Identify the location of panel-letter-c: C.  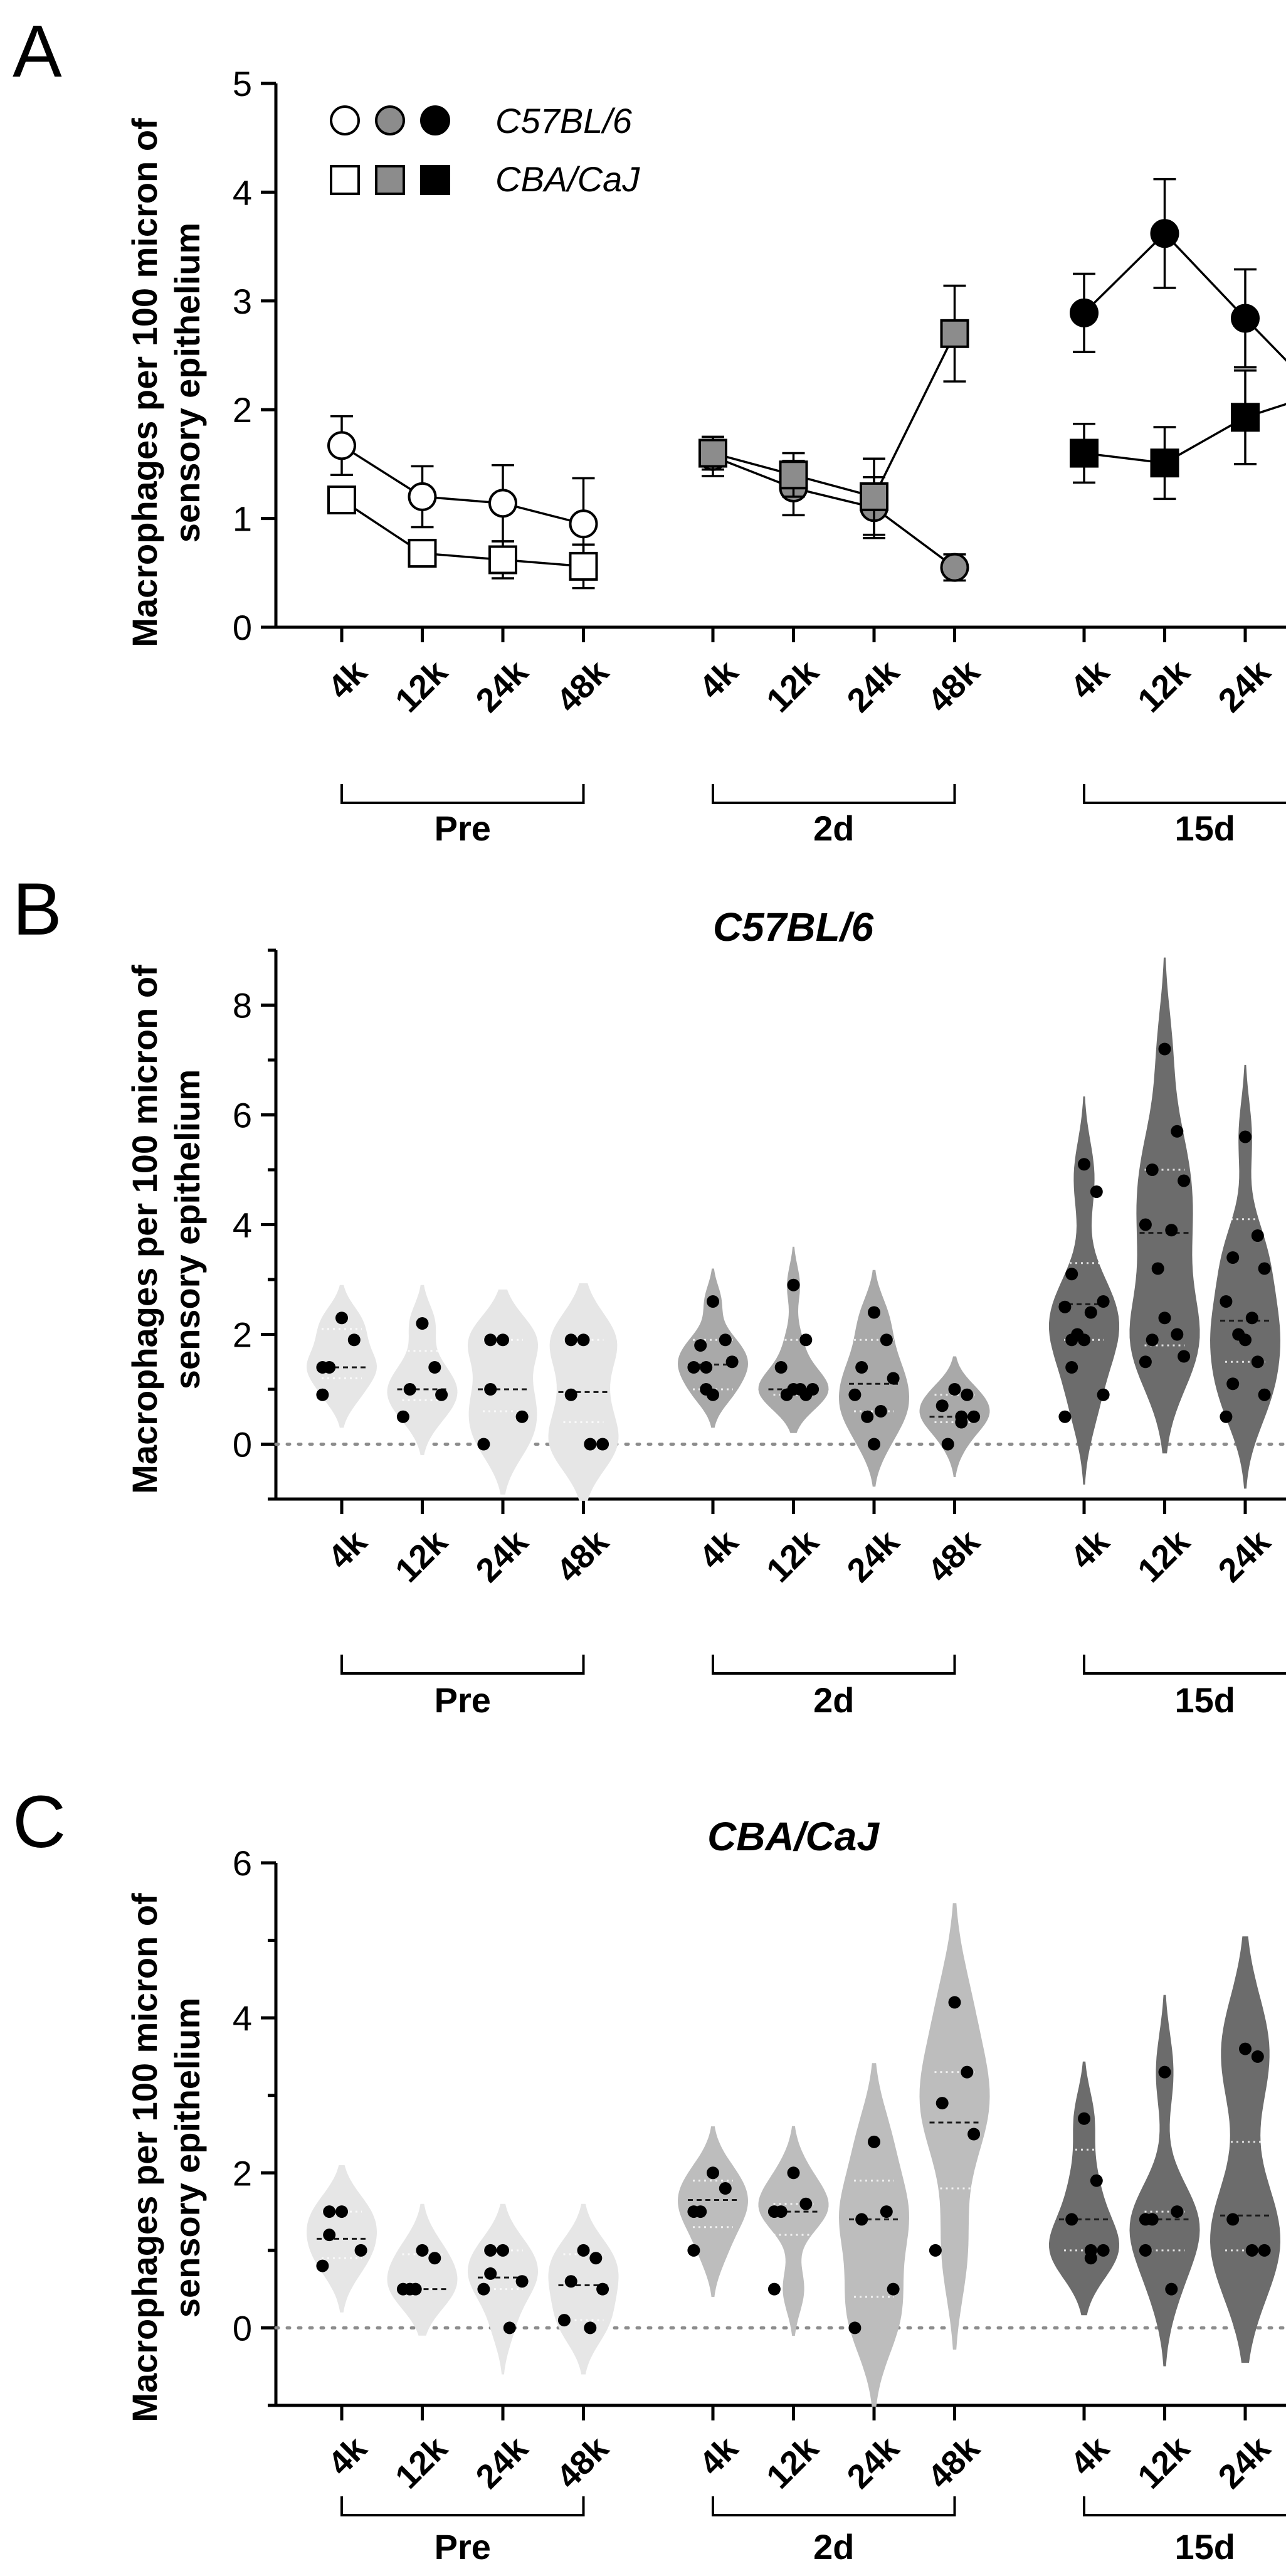
(39, 1822).